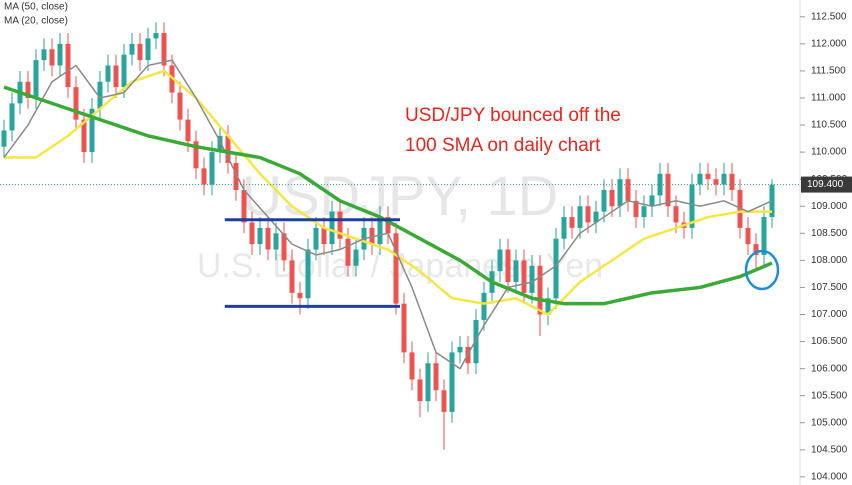  What do you see at coordinates (513, 115) in the screenshot?
I see `annotation: USD/JPY bounced off the` at bounding box center [513, 115].